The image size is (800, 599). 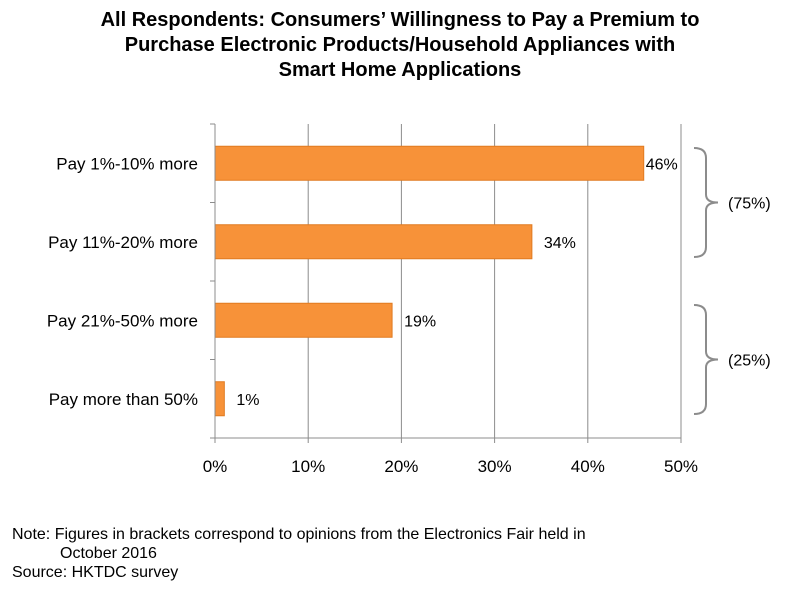 I want to click on x-tick-label-3: 30%, so click(x=495, y=466).